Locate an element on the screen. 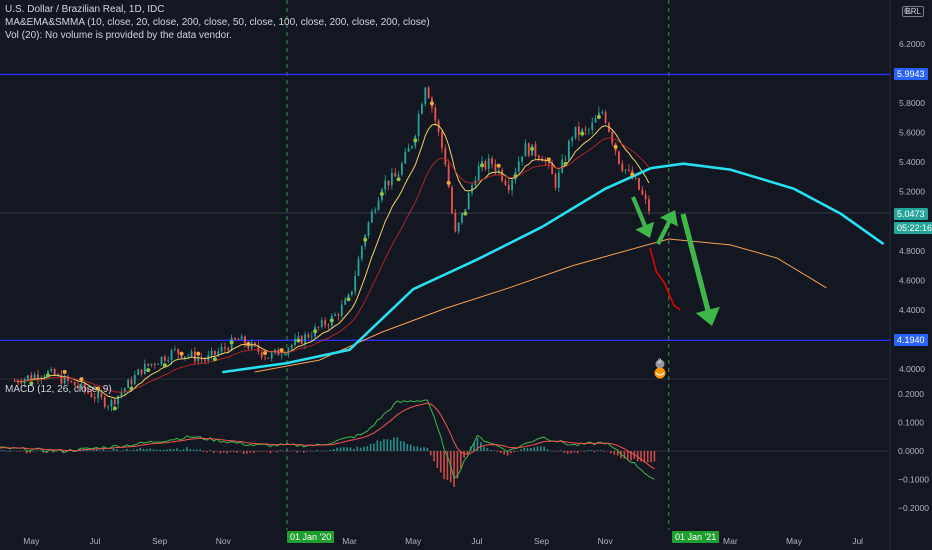 Image resolution: width=932 pixels, height=550 pixels. price-tick-label: 5.6000 is located at coordinates (912, 133).